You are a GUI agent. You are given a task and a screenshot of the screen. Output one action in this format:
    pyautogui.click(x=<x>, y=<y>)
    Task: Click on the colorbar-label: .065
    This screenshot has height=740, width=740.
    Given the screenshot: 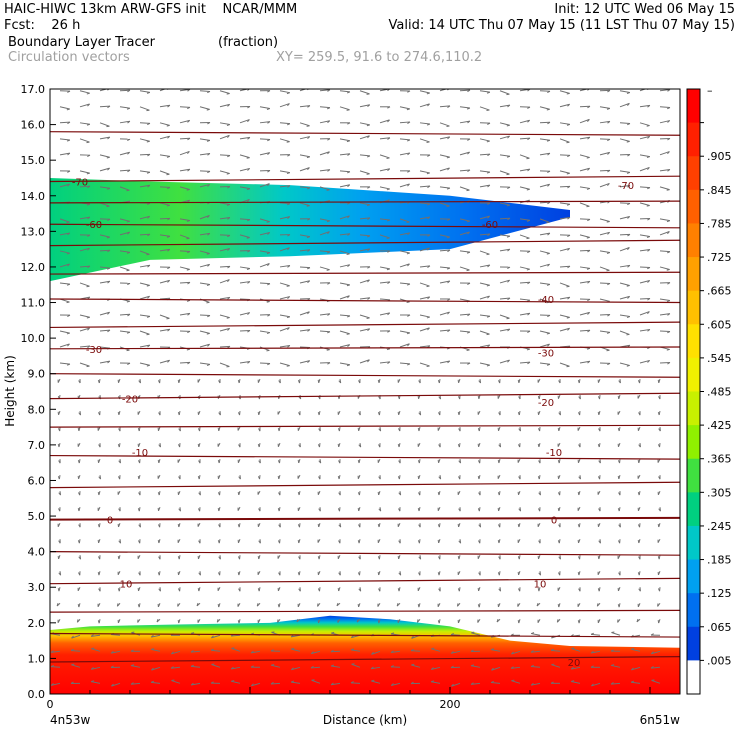 What is the action you would take?
    pyautogui.click(x=719, y=627)
    